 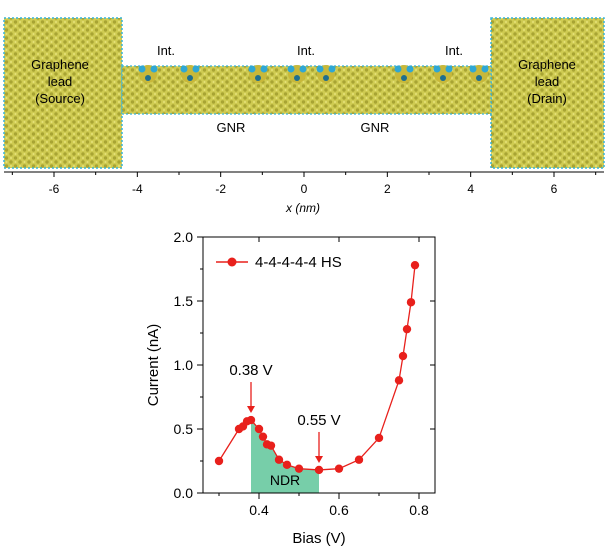 I want to click on annotation-valley-label: 0.55 V, so click(x=318, y=420).